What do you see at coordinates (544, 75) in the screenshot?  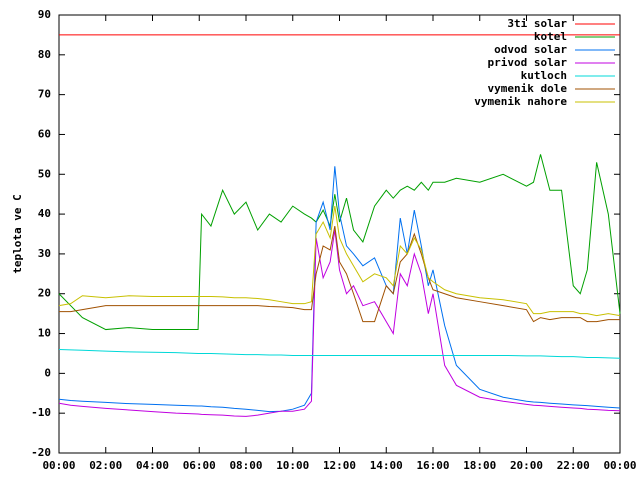 I see `legend-label: kutloch` at bounding box center [544, 75].